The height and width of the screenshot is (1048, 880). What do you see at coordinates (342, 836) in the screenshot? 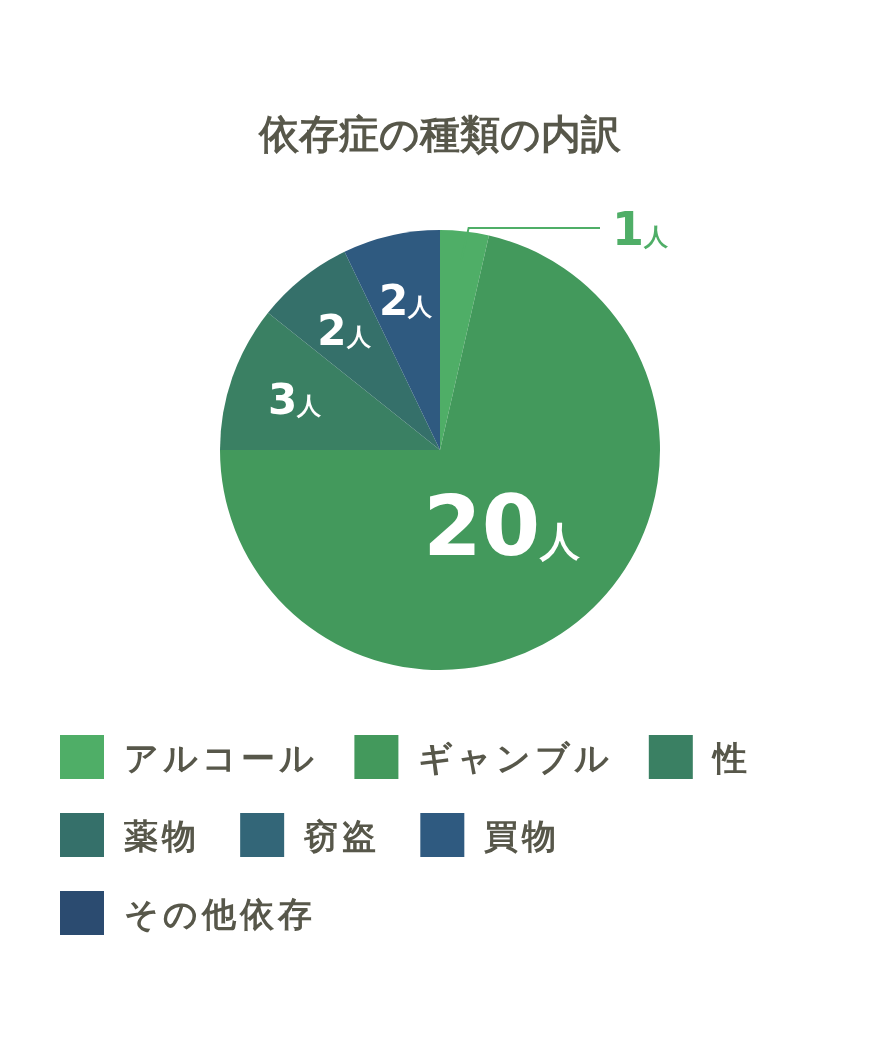
I see `legend-label: 窃盗` at bounding box center [342, 836].